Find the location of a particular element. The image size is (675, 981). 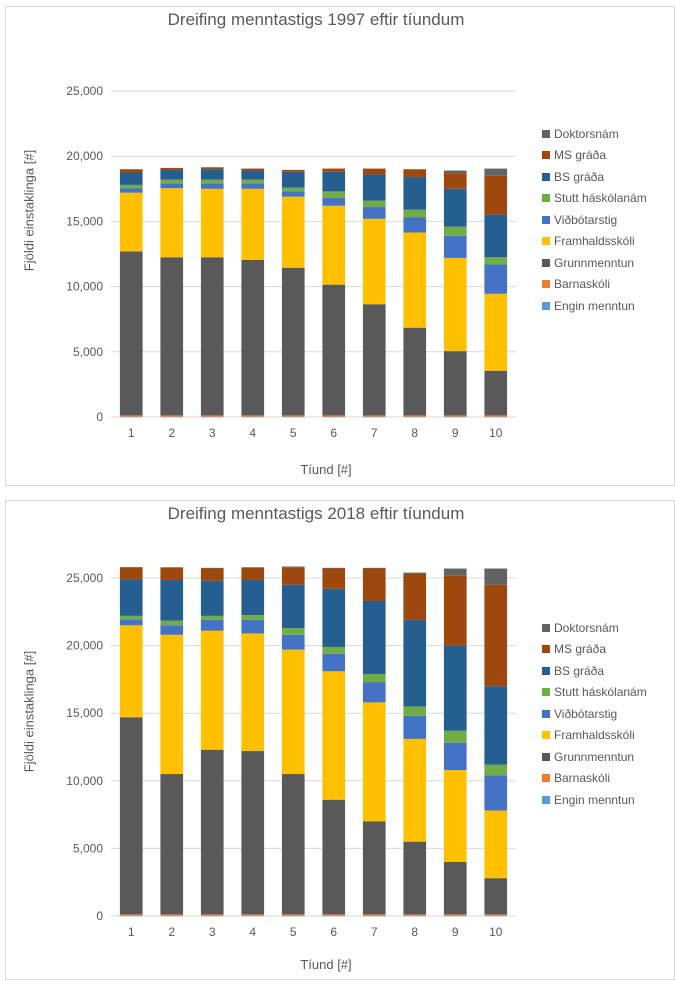

x-tick-label: 4 is located at coordinates (252, 932).